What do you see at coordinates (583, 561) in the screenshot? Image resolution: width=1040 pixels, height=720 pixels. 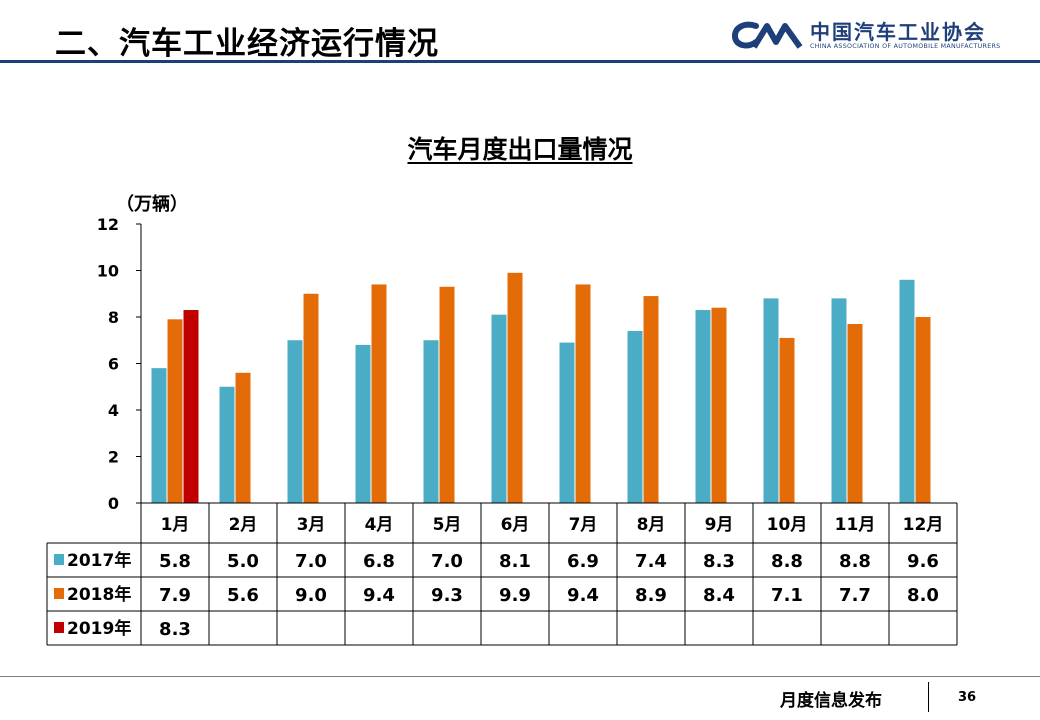 I see `data-label: 6.9` at bounding box center [583, 561].